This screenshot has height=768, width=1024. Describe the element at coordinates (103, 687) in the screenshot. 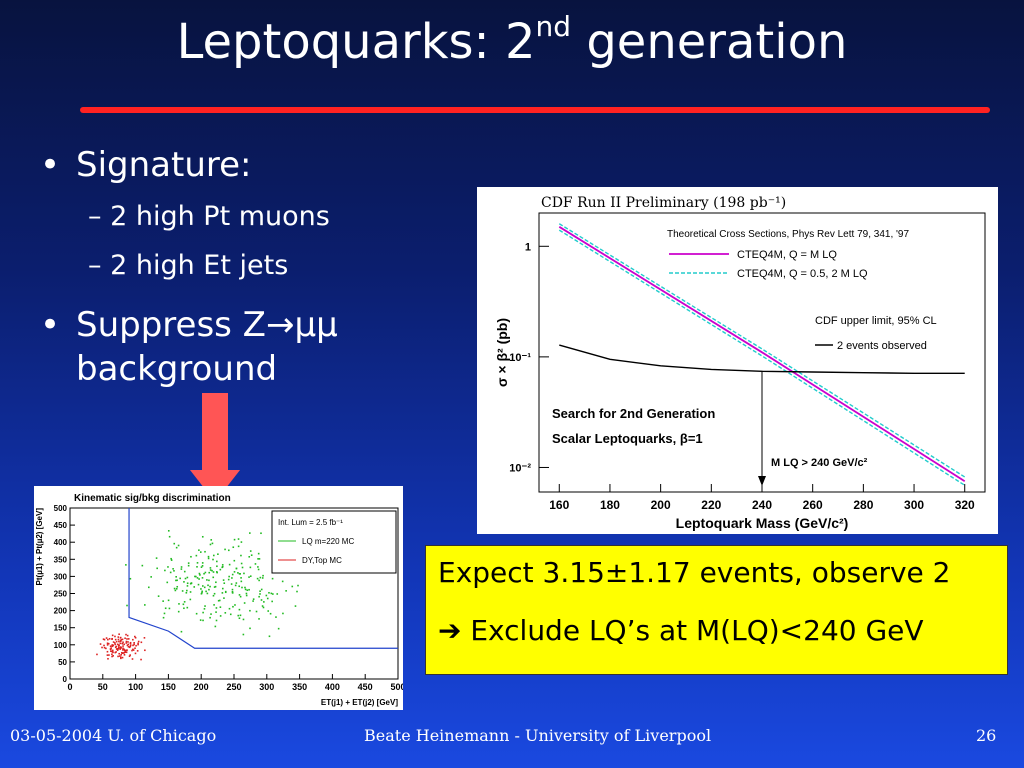

I see `x-tick-label: 50` at that location.